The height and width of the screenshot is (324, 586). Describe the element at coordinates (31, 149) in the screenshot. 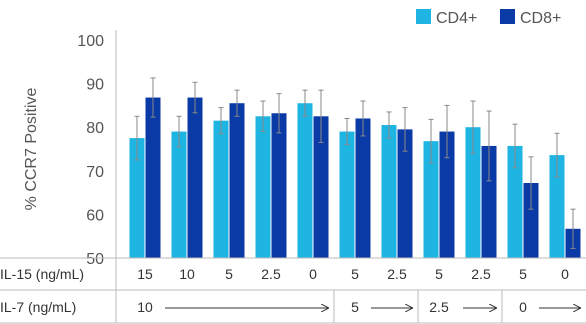

I see `y-axis-label: % CCR7 Positive` at that location.